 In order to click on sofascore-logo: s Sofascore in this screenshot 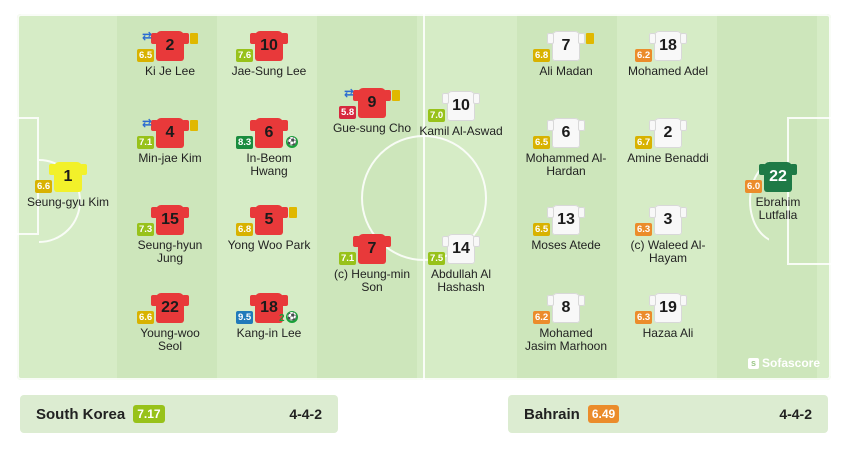, I will do `click(784, 363)`.